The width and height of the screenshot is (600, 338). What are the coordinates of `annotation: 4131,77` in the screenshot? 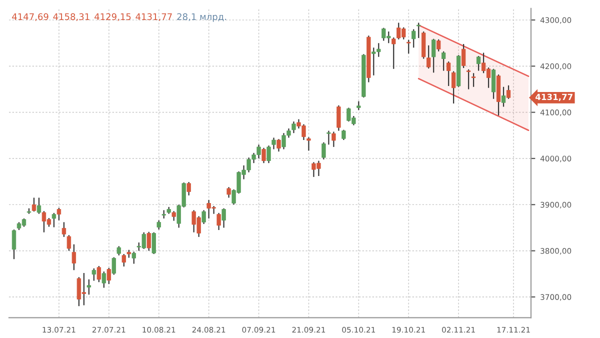 It's located at (154, 17).